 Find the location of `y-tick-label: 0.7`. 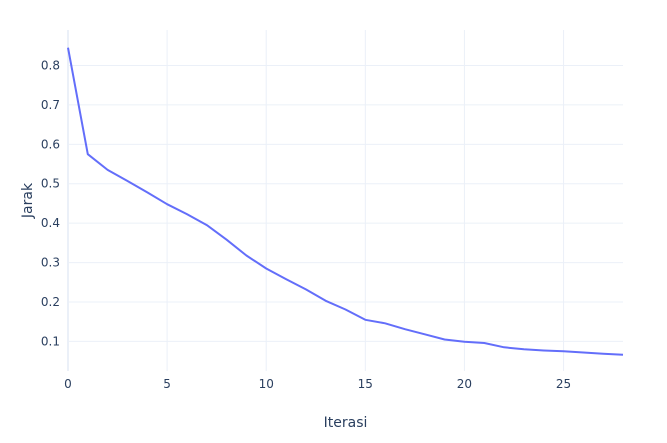

y-tick-label: 0.7 is located at coordinates (50, 105).